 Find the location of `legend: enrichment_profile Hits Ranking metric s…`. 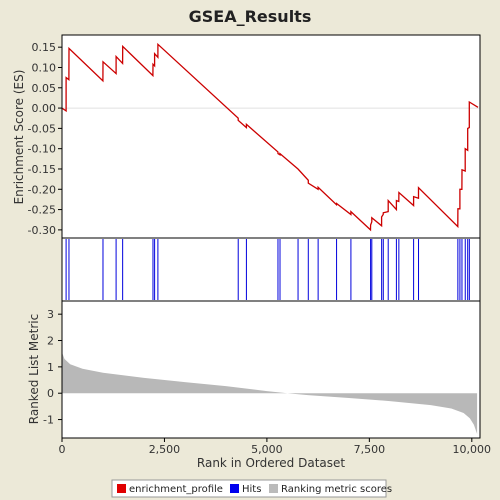

legend: enrichment_profile Hits Ranking metric s… is located at coordinates (251, 488).